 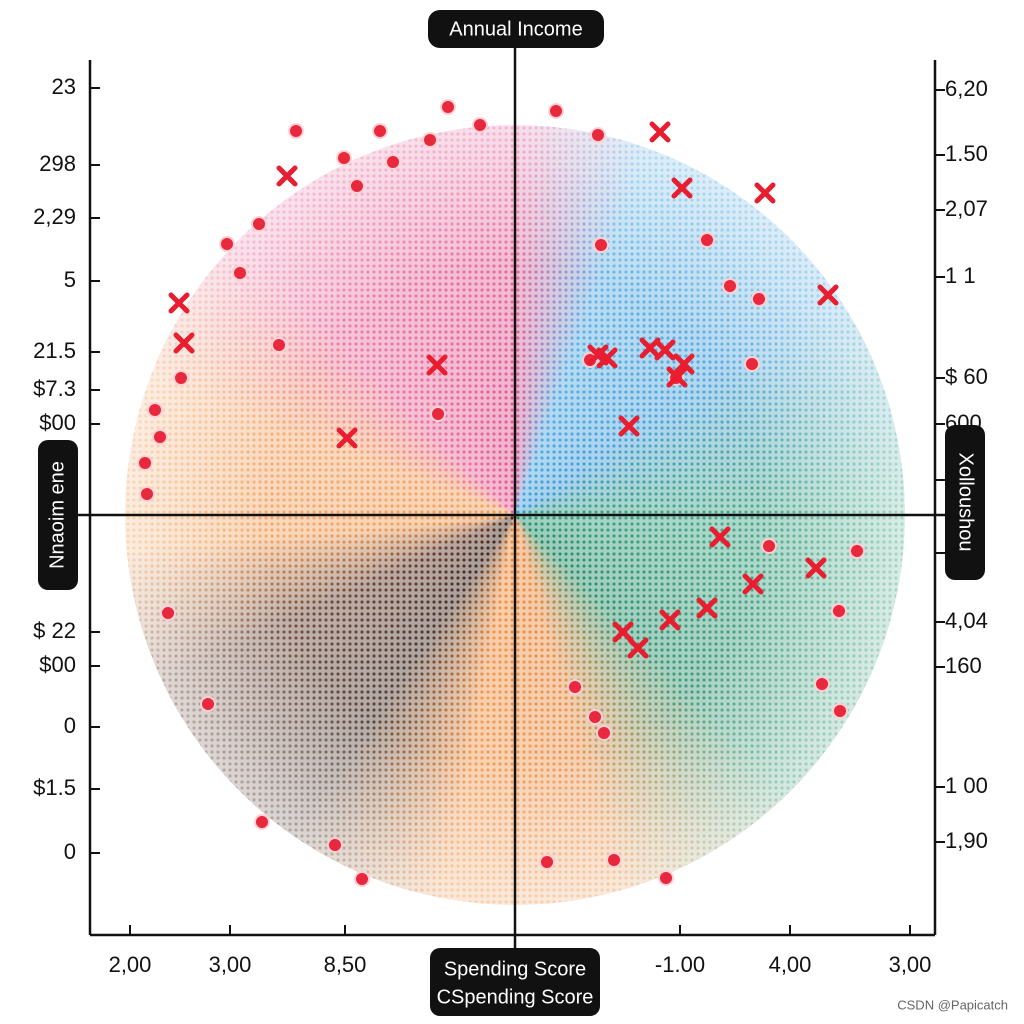 What do you see at coordinates (680, 964) in the screenshot?
I see `x-tick-label: -1.00` at bounding box center [680, 964].